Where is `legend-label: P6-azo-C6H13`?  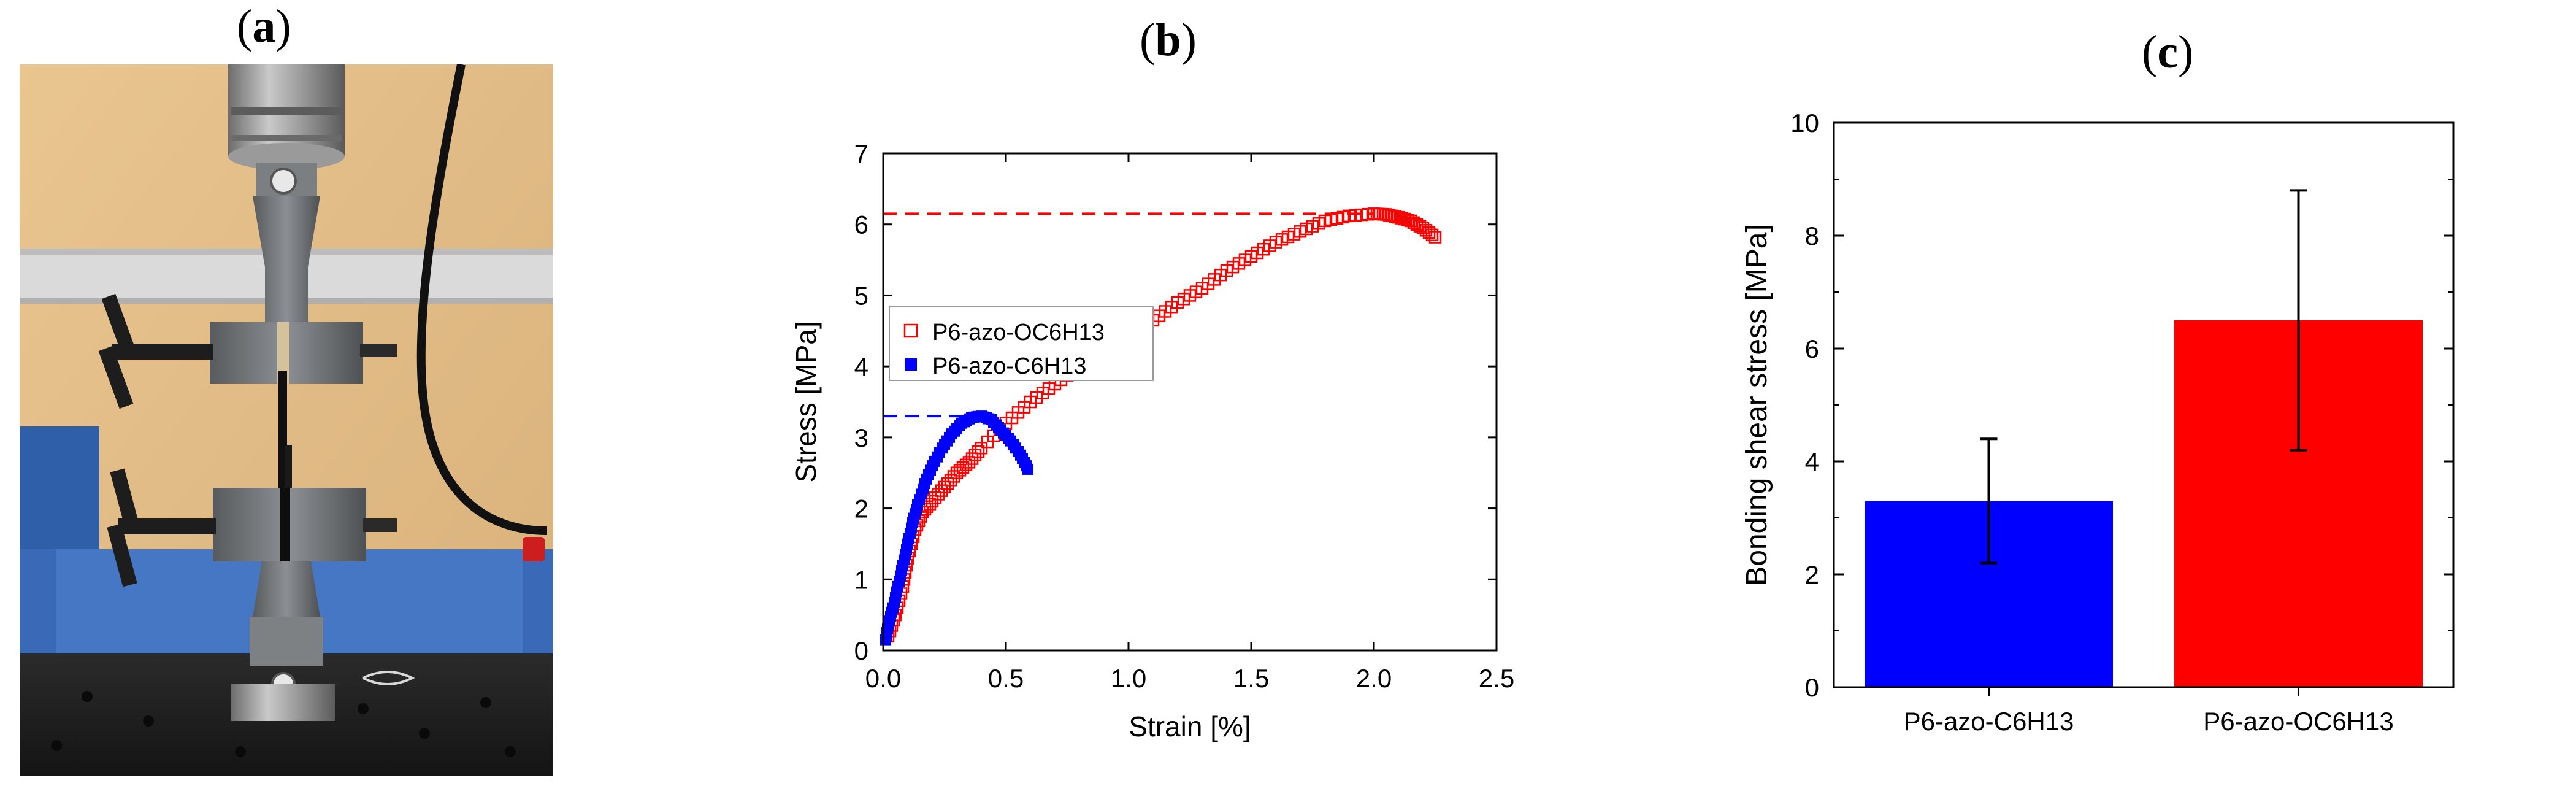 legend-label: P6-azo-C6H13 is located at coordinates (1009, 366).